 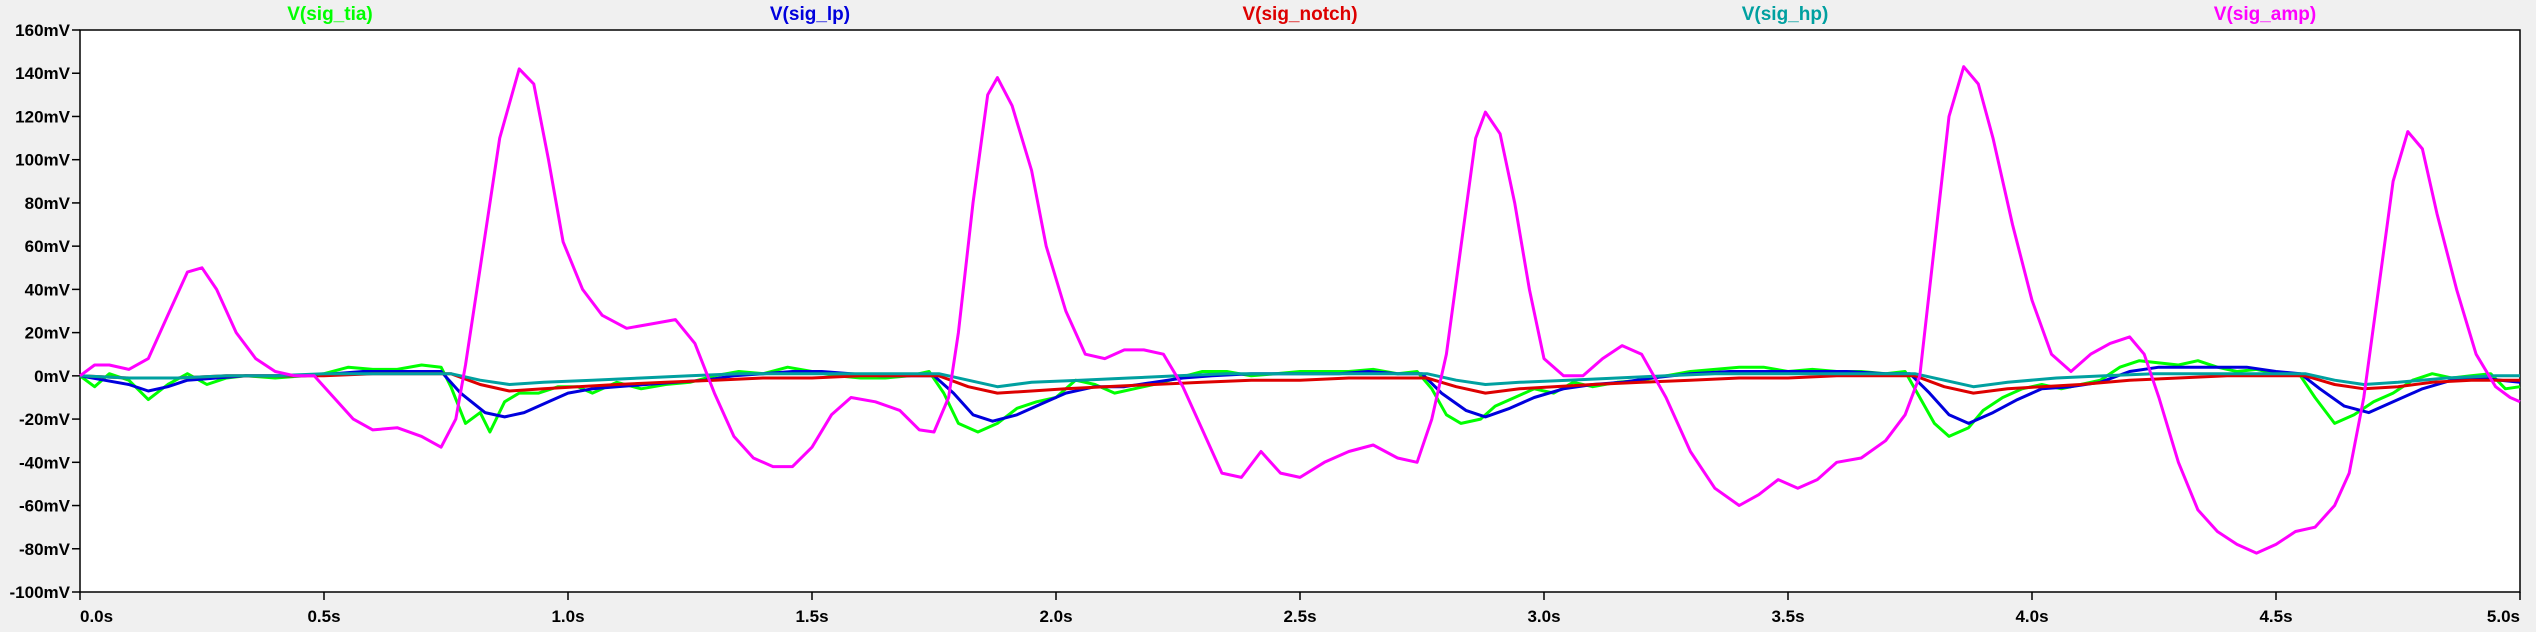 I want to click on y-tick-label: 0mV, so click(x=52, y=376).